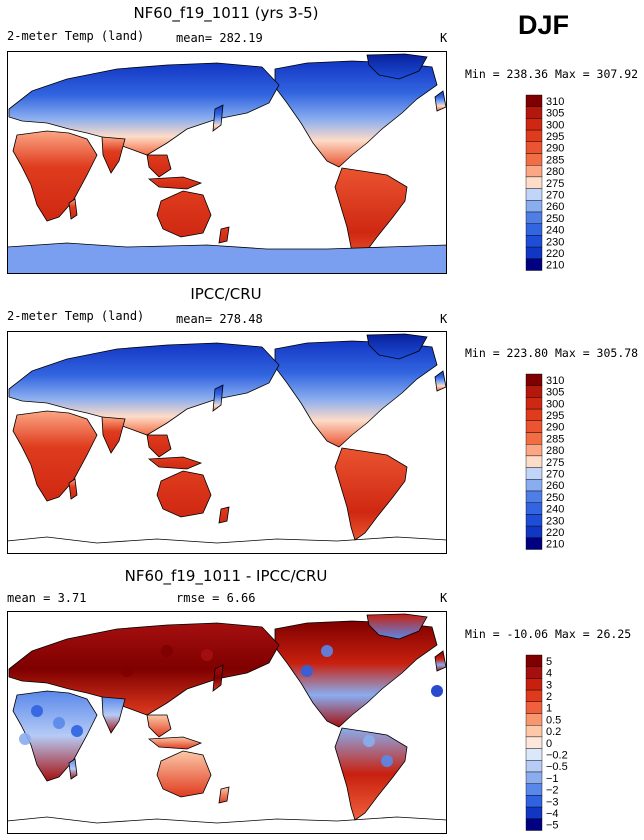 The image size is (644, 840). Describe the element at coordinates (552, 814) in the screenshot. I see `colorbar-label: −4` at that location.